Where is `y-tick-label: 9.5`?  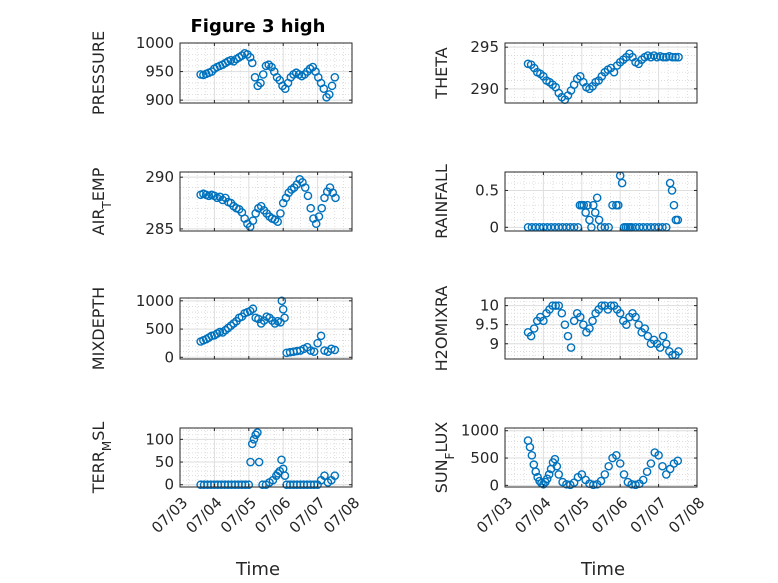 y-tick-label: 9.5 is located at coordinates (487, 325).